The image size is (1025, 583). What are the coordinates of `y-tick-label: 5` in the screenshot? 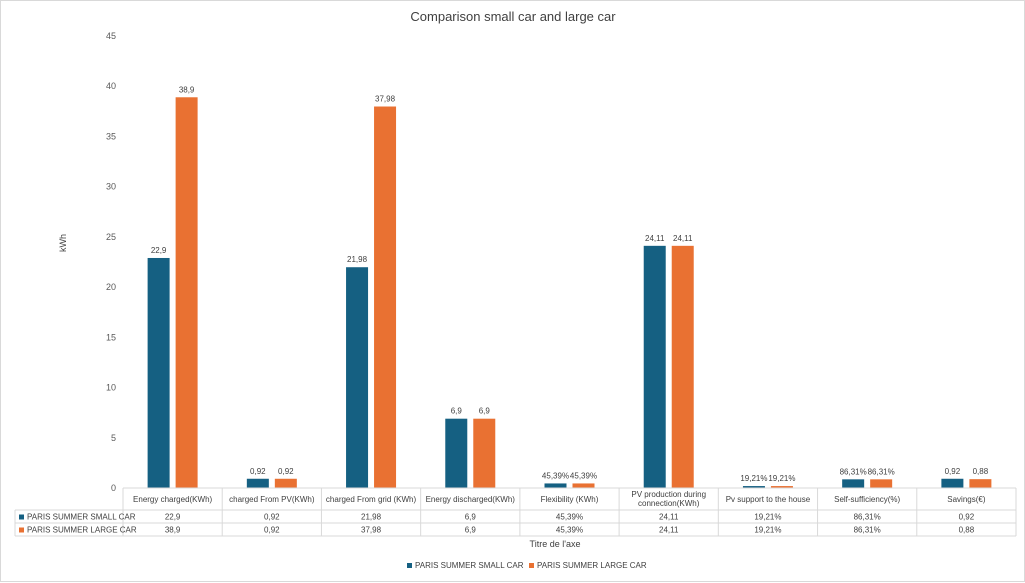 It's located at (113, 438).